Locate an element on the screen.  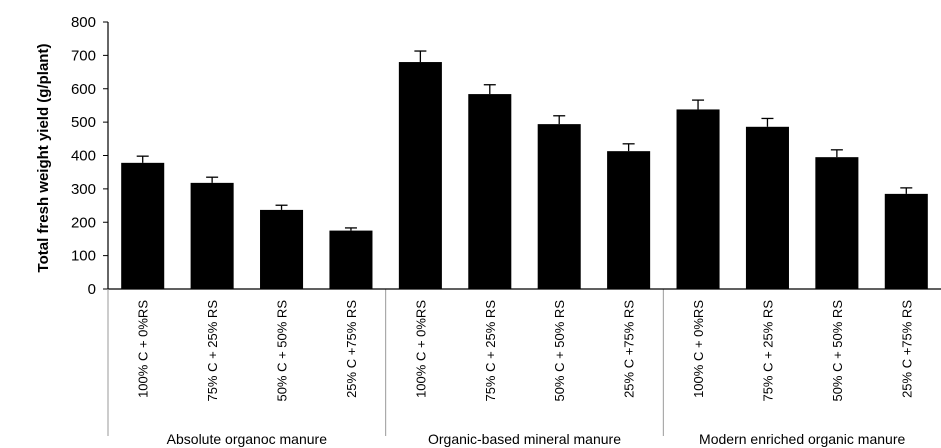
y-tick-label: 300 is located at coordinates (83, 189).